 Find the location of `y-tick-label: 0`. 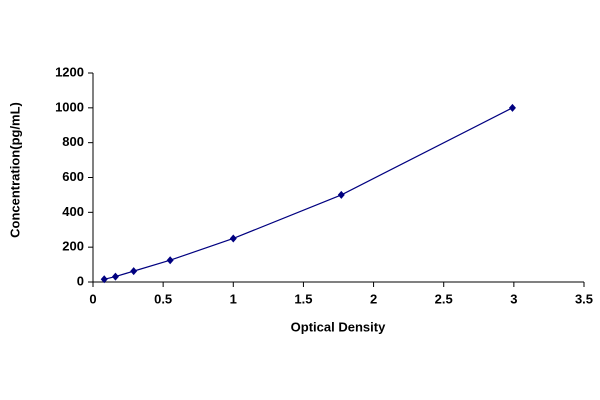

y-tick-label: 0 is located at coordinates (80, 280).